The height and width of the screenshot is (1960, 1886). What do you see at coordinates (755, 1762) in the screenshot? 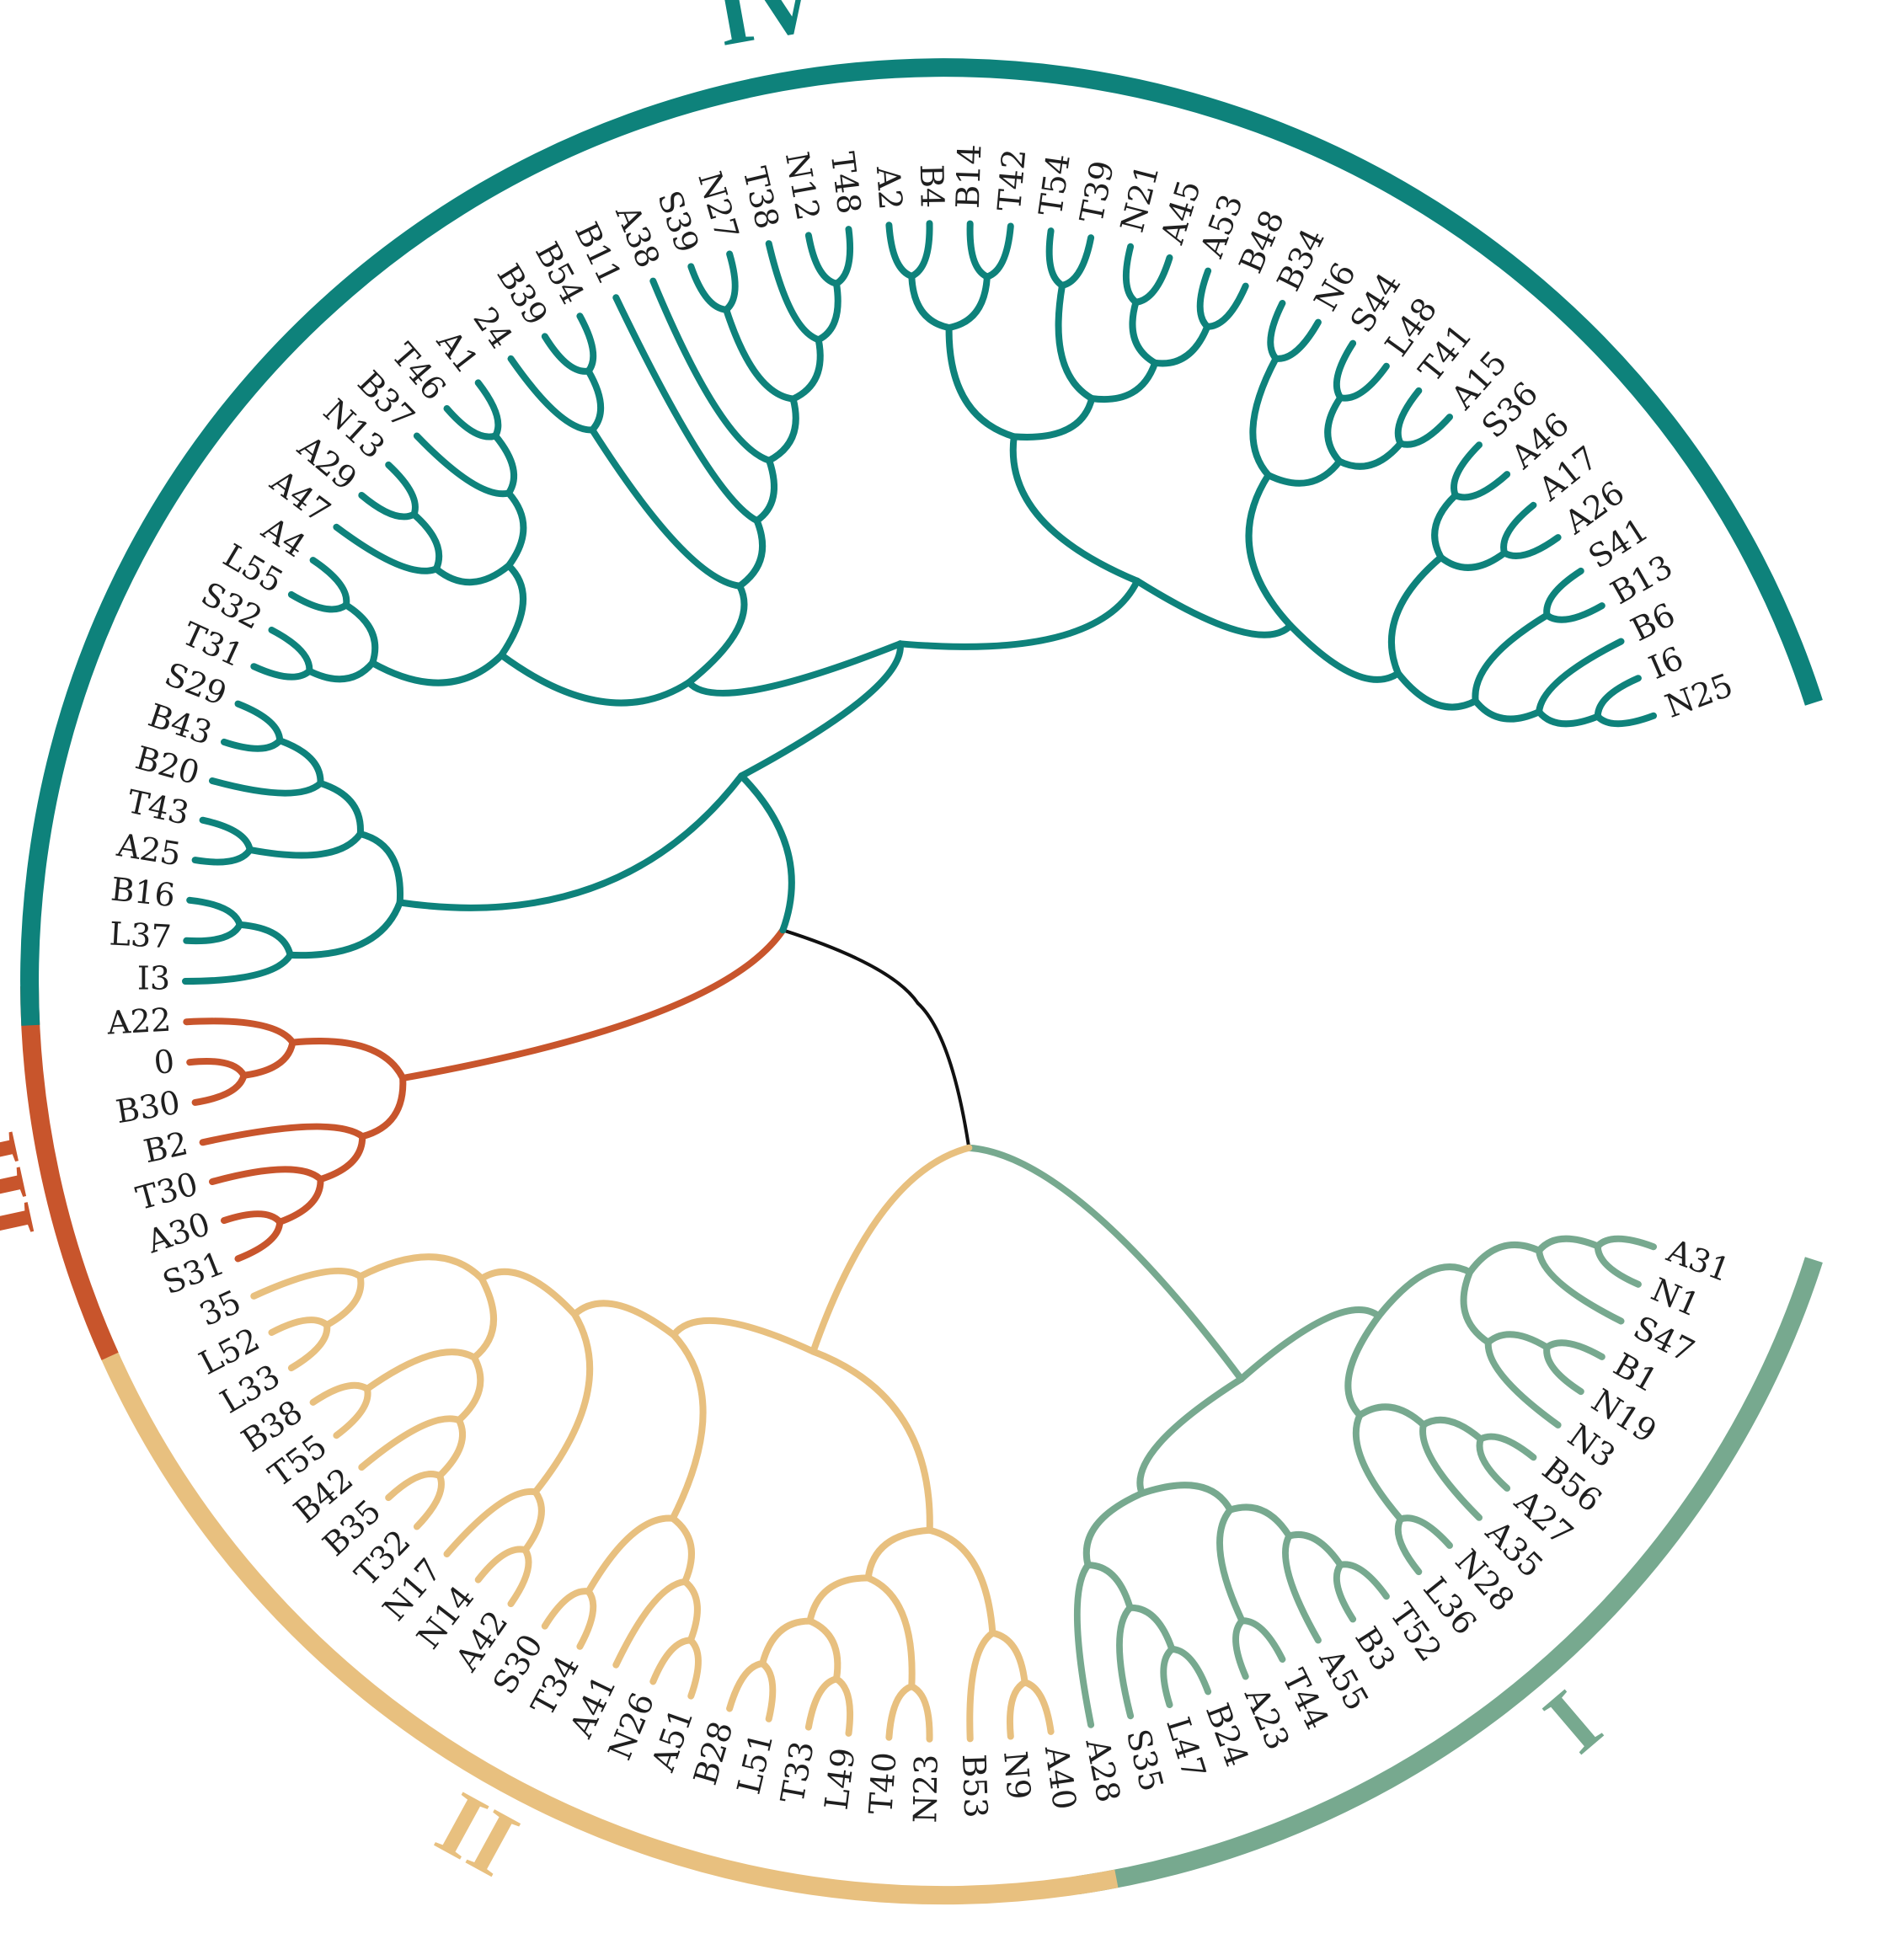
I see `leaf-label-L51: L51` at bounding box center [755, 1762].